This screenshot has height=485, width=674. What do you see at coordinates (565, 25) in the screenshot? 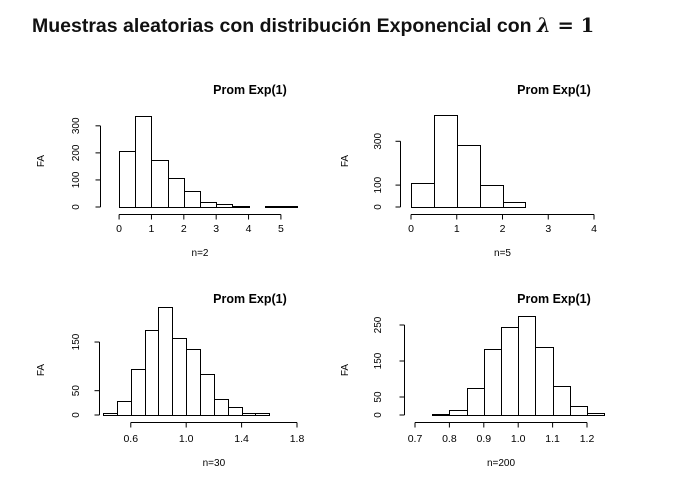
I see `title-equals: =` at bounding box center [565, 25].